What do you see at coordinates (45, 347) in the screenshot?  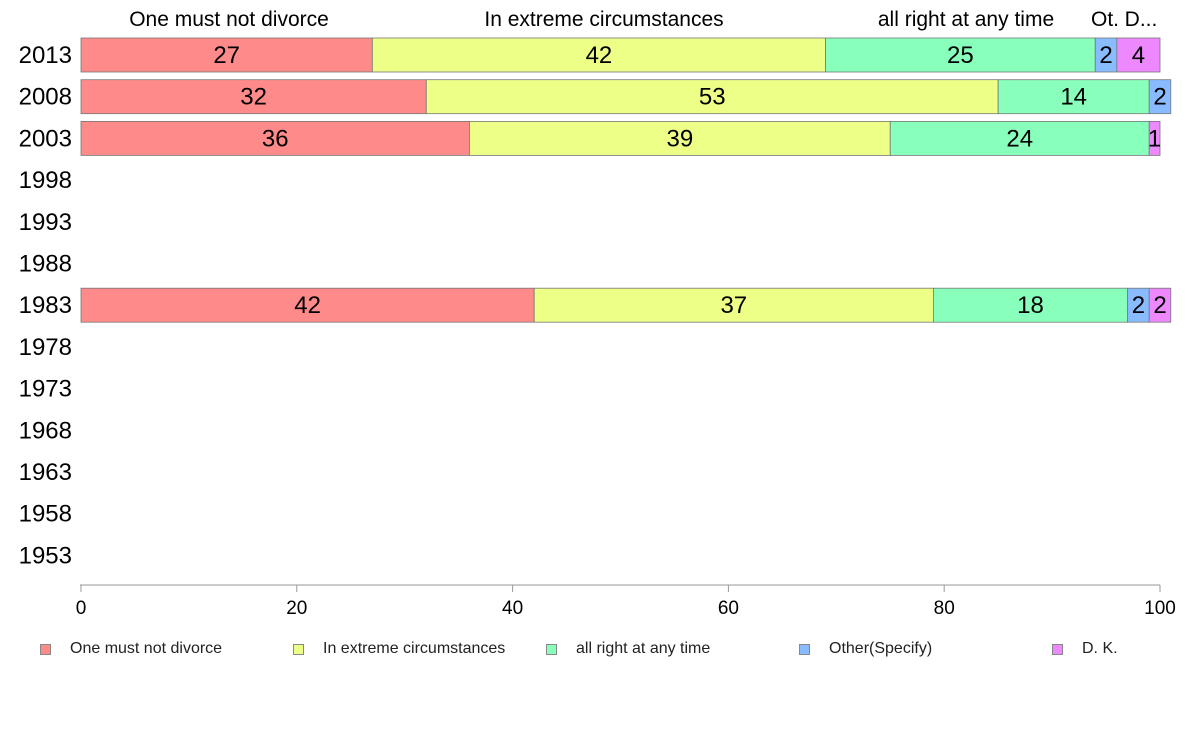 I see `year-label: 1978` at bounding box center [45, 347].